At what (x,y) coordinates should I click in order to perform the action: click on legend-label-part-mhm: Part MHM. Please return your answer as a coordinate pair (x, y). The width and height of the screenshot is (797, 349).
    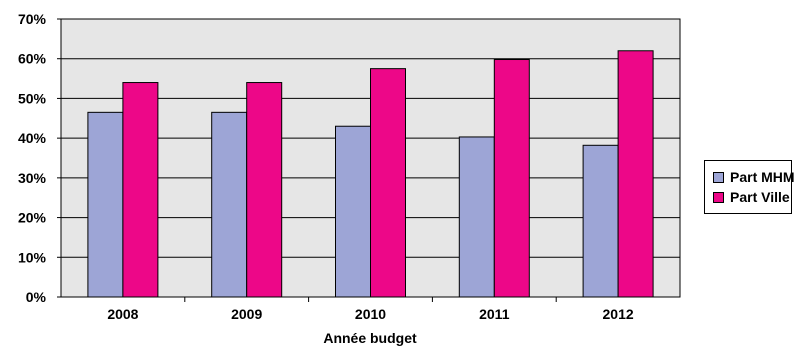
    Looking at the image, I should click on (762, 177).